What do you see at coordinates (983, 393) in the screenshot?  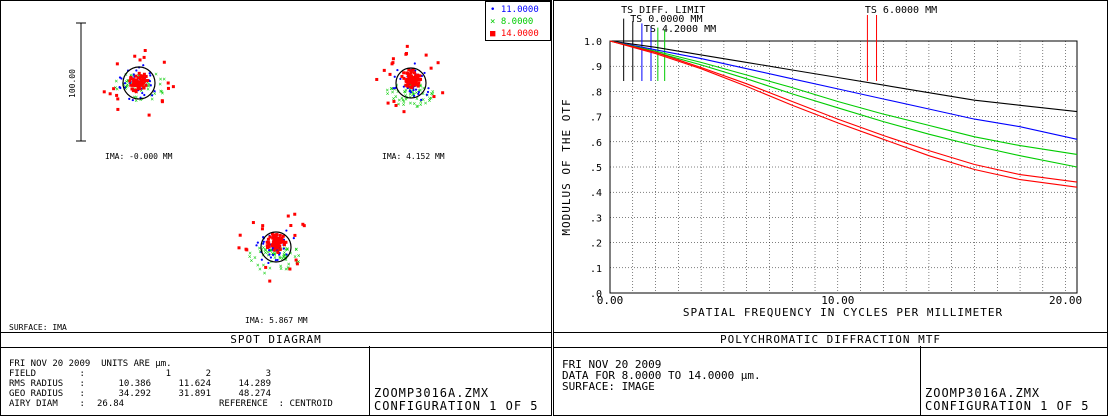 I see `mtf-file-name: ZOOMP3016A.ZMX` at bounding box center [983, 393].